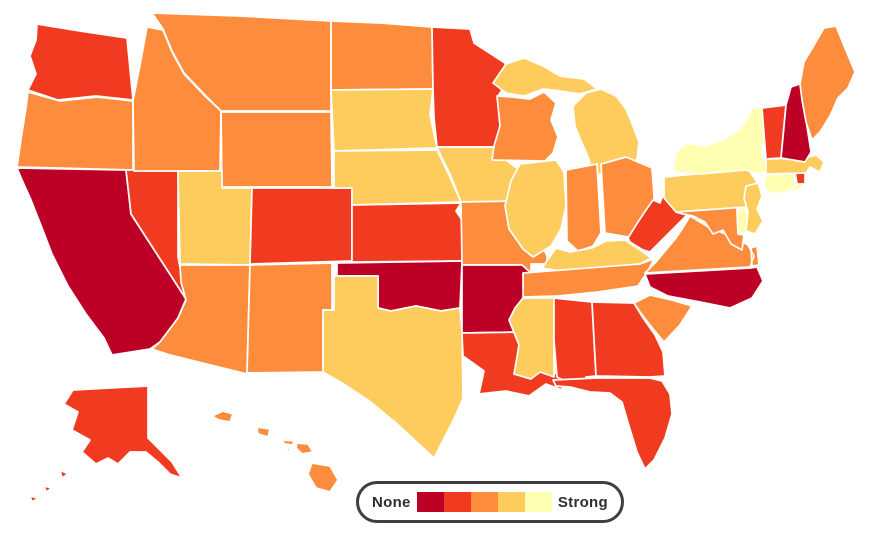 The image size is (880, 539). Describe the element at coordinates (582, 502) in the screenshot. I see `legend-label-strong: Strong` at that location.